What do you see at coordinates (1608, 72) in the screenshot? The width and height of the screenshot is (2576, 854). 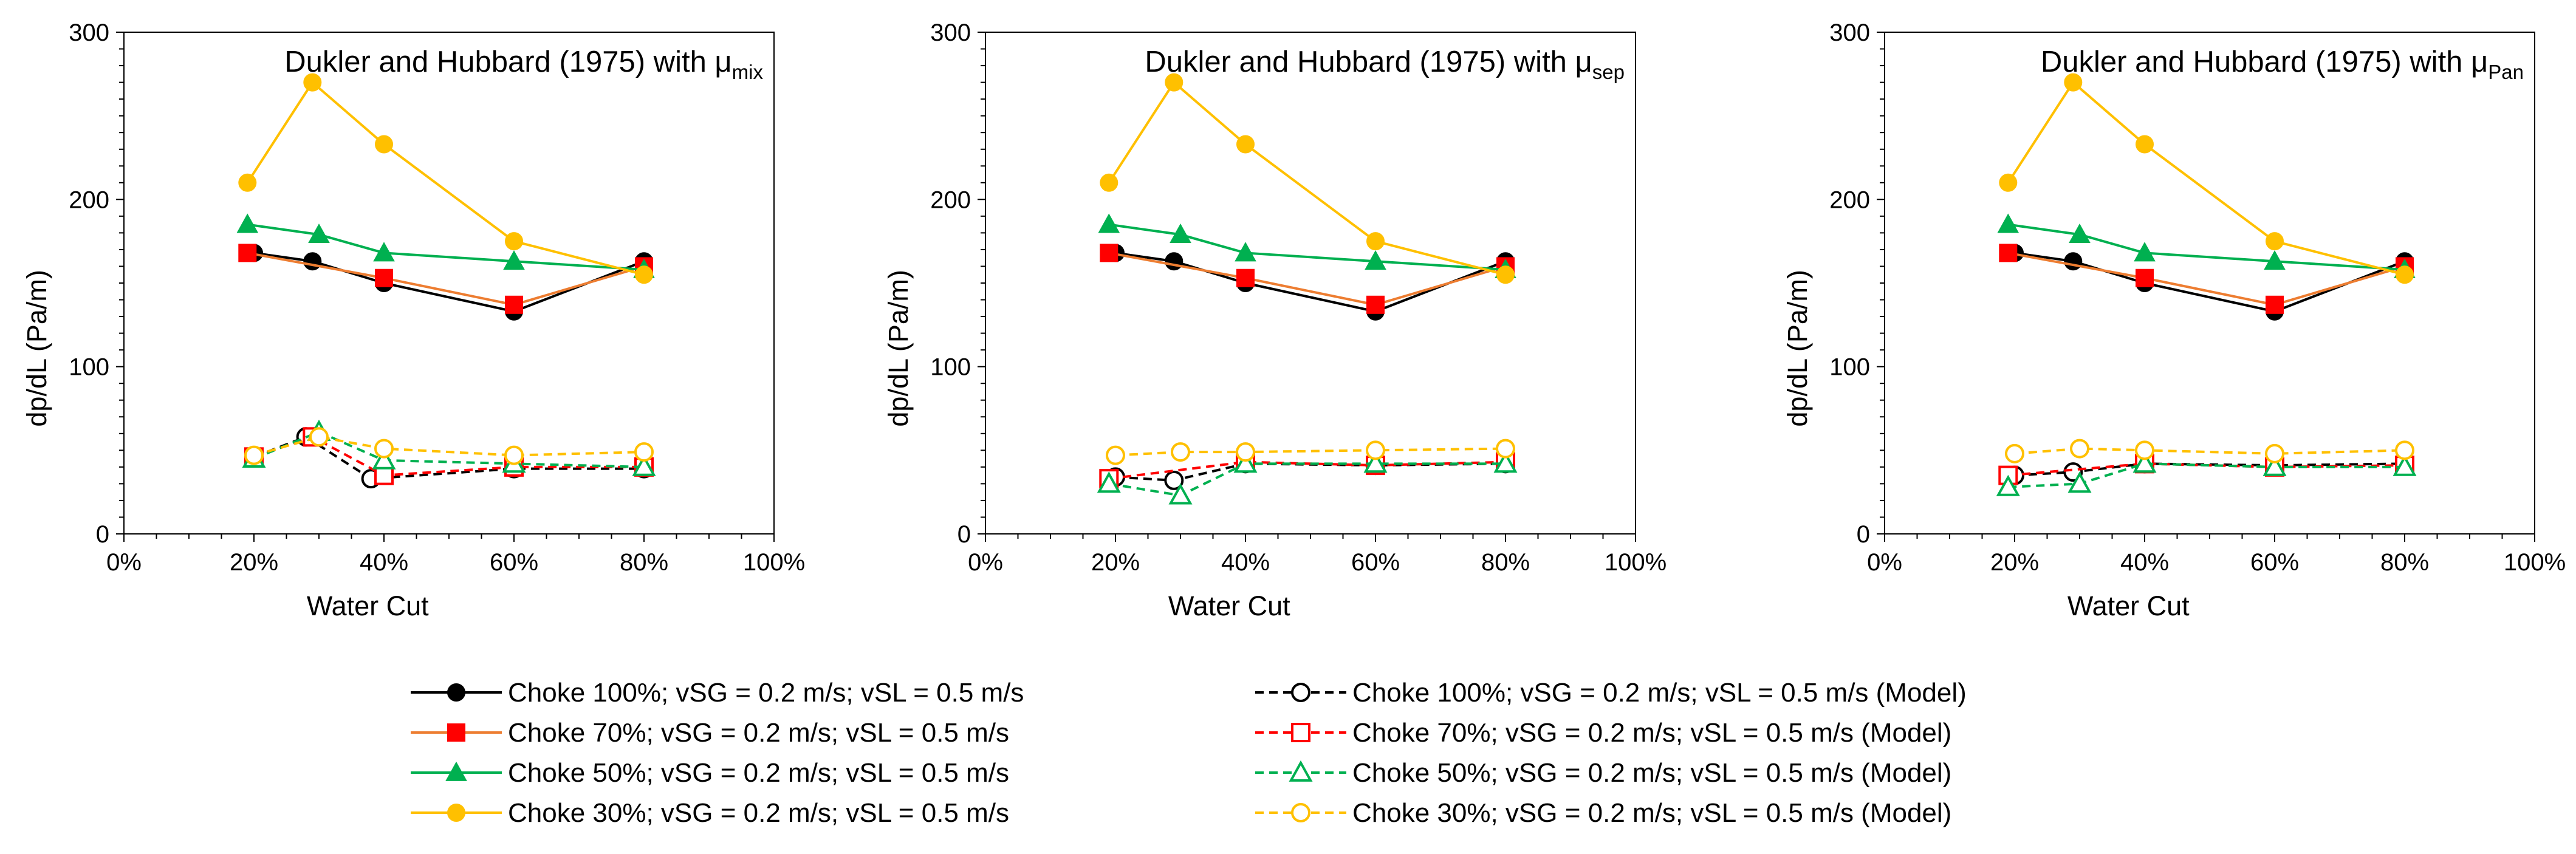 I see `chart-title-subscript: sep` at bounding box center [1608, 72].